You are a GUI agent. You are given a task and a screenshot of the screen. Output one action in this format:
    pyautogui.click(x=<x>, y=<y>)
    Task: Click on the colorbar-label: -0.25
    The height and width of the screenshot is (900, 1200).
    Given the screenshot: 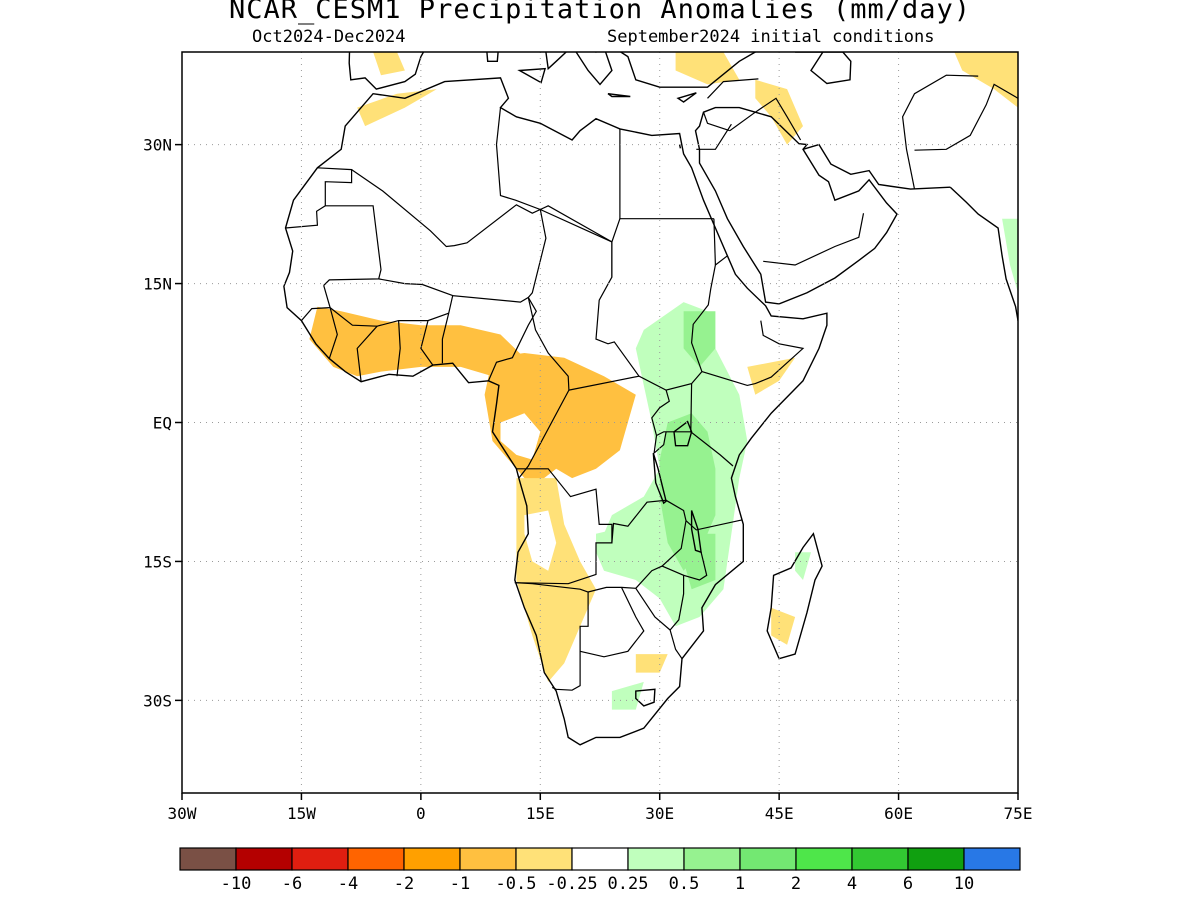 What is the action you would take?
    pyautogui.click(x=571, y=884)
    